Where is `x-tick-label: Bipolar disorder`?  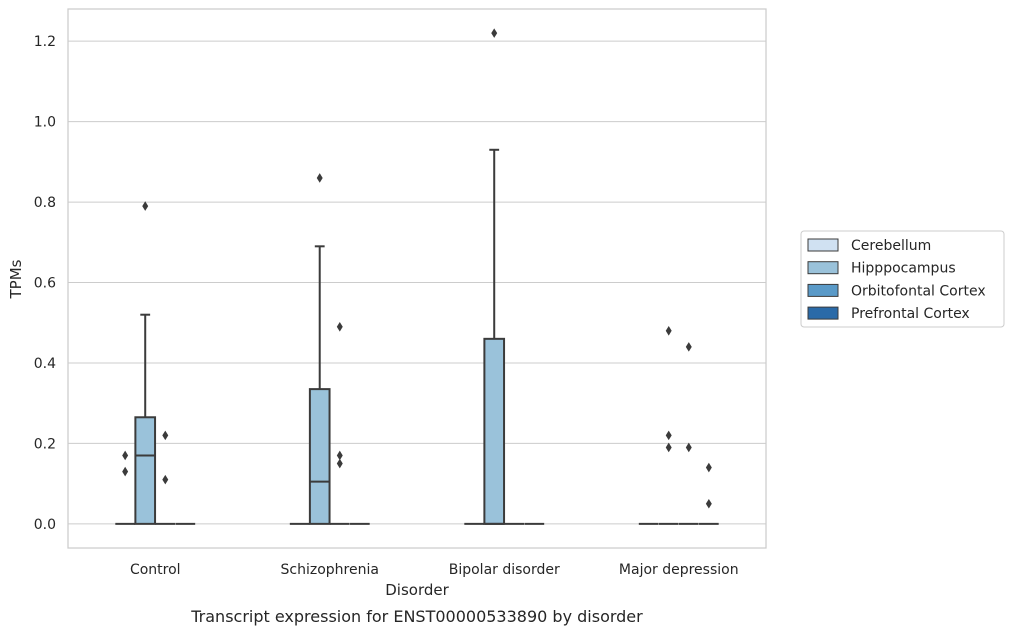
x-tick-label: Bipolar disorder is located at coordinates (504, 570).